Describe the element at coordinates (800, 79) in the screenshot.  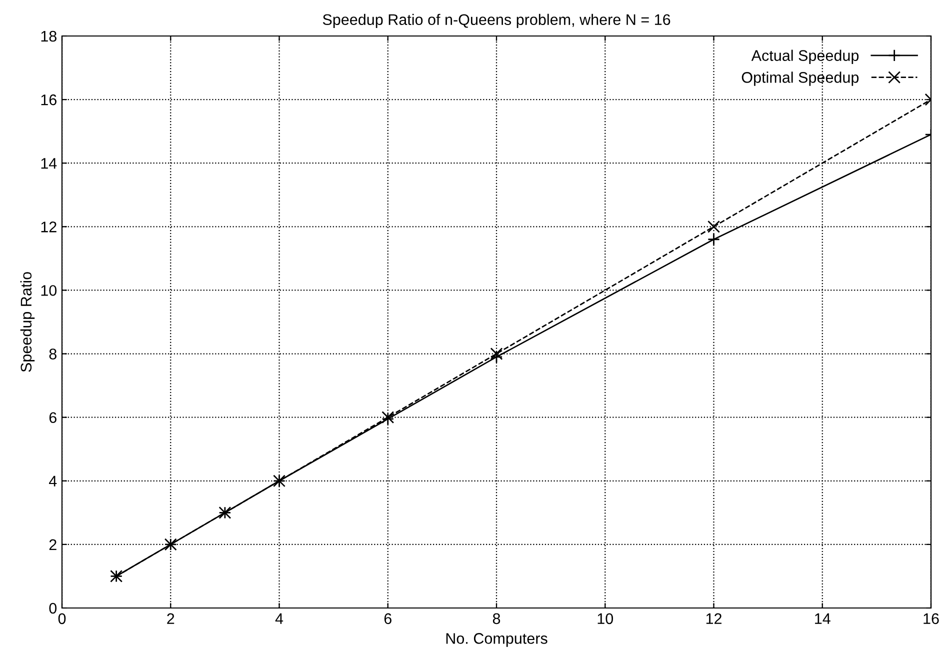
I see `legend-label: Optimal Speedup` at that location.